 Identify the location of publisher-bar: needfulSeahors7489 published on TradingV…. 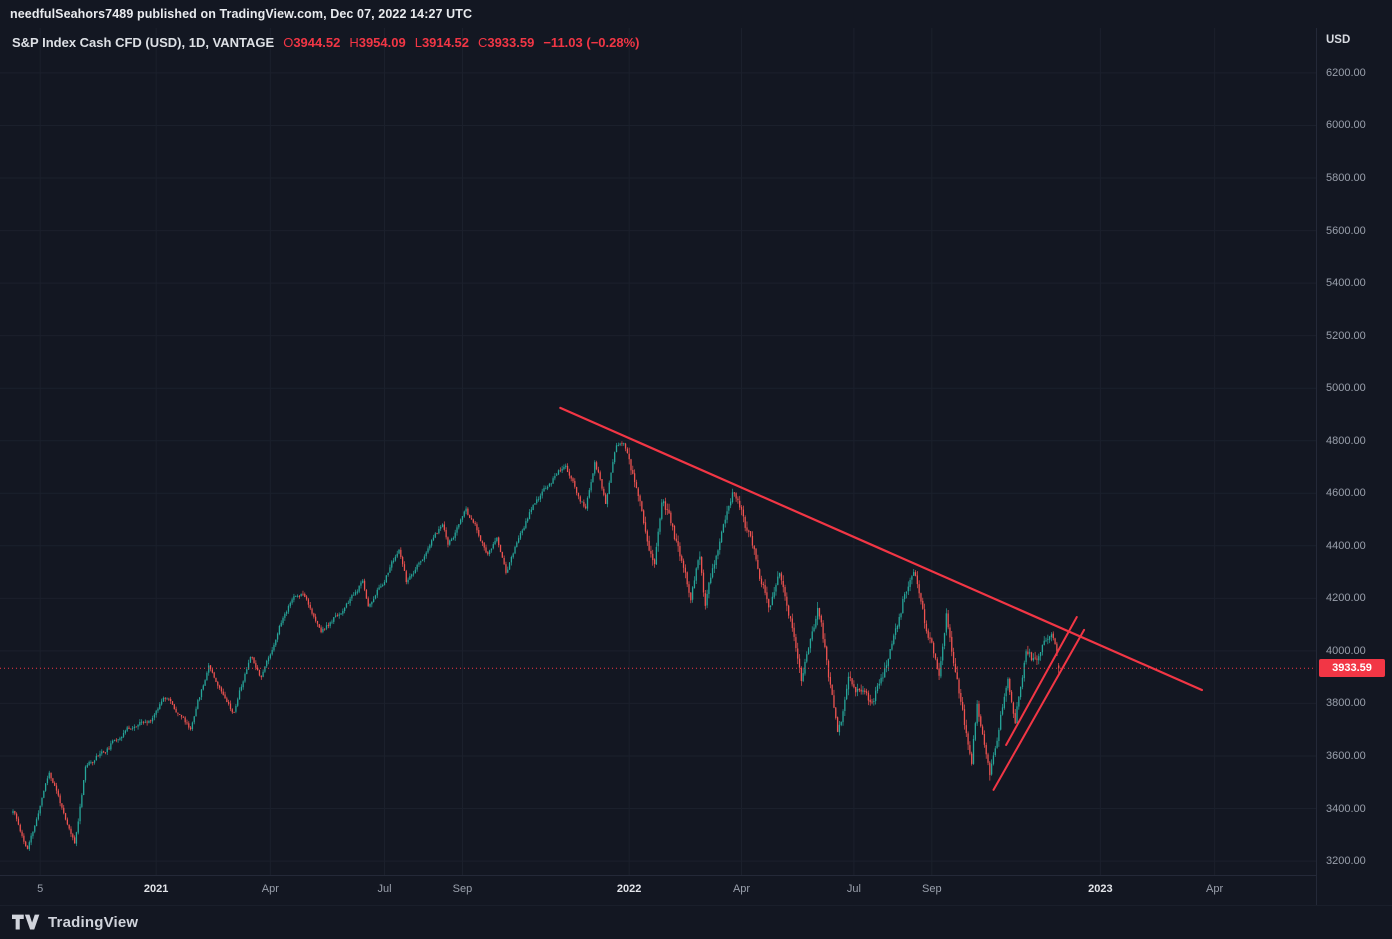
(696, 14).